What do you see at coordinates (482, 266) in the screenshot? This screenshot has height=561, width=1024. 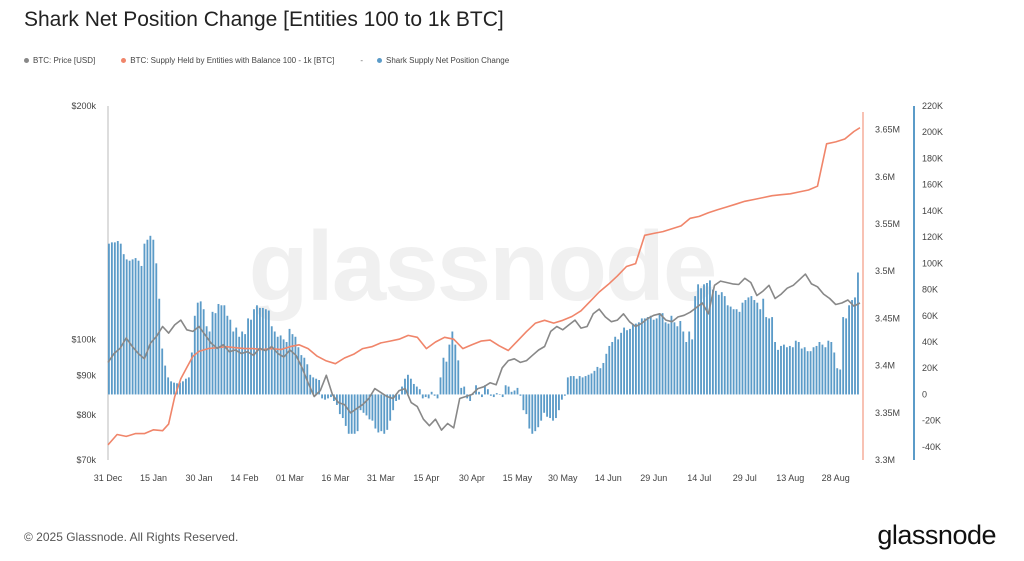 I see `watermark: glassnode` at bounding box center [482, 266].